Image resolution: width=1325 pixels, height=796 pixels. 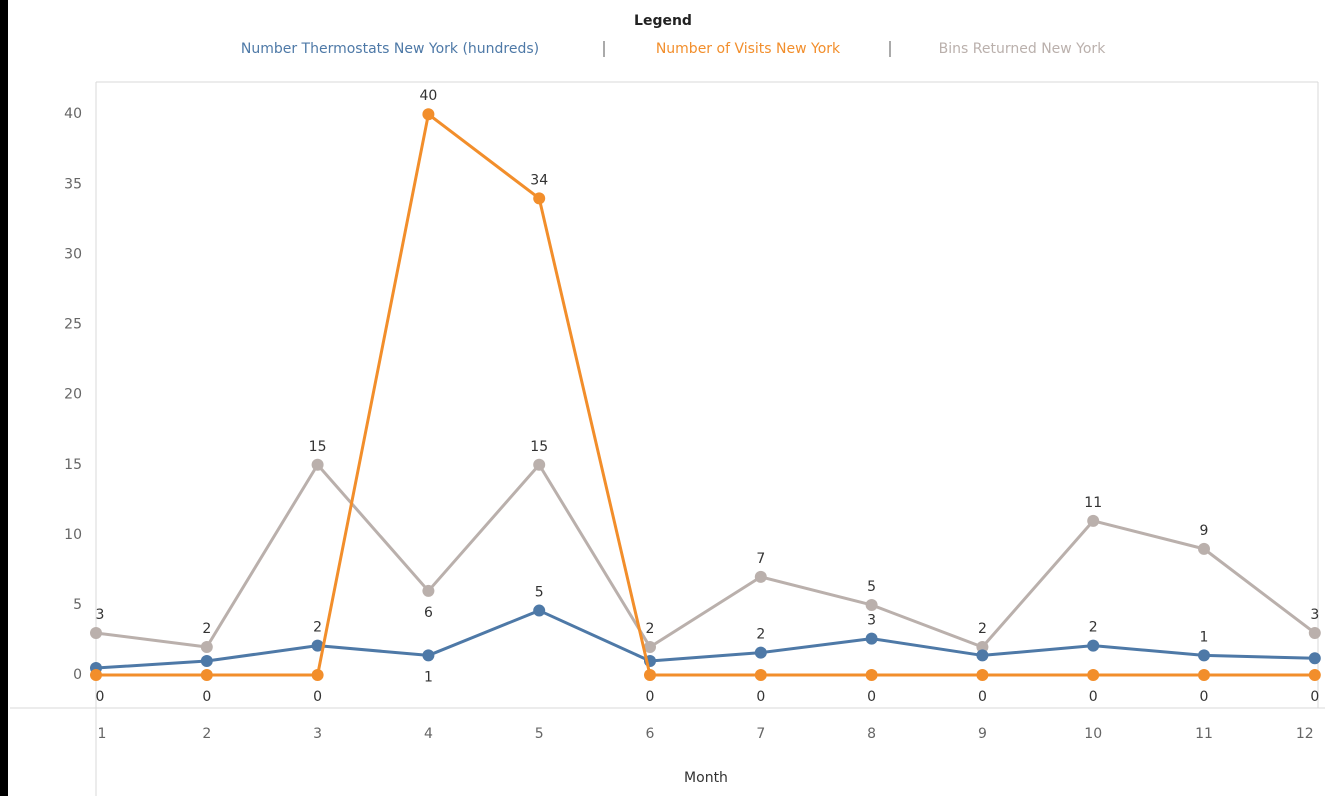 I want to click on data-label: 7, so click(x=760, y=559).